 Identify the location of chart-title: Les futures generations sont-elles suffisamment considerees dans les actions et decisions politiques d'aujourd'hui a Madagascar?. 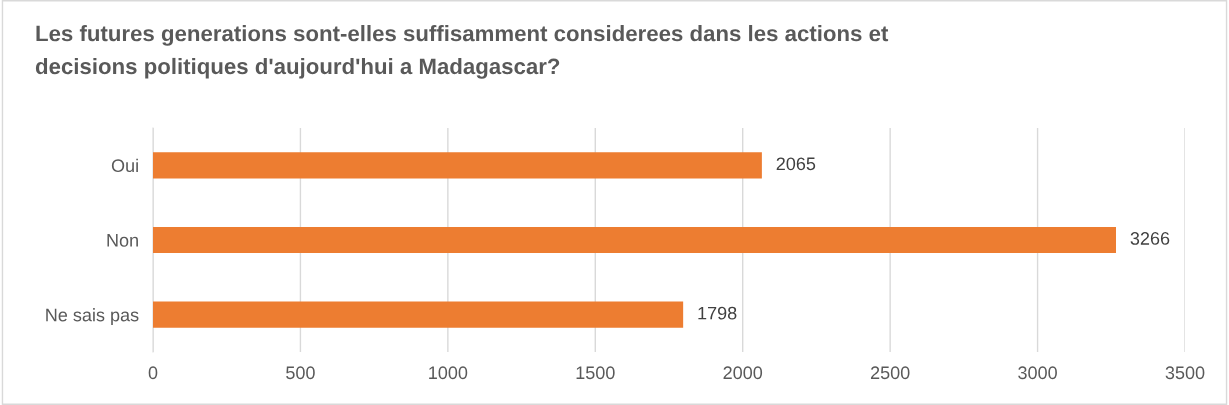
(462, 52).